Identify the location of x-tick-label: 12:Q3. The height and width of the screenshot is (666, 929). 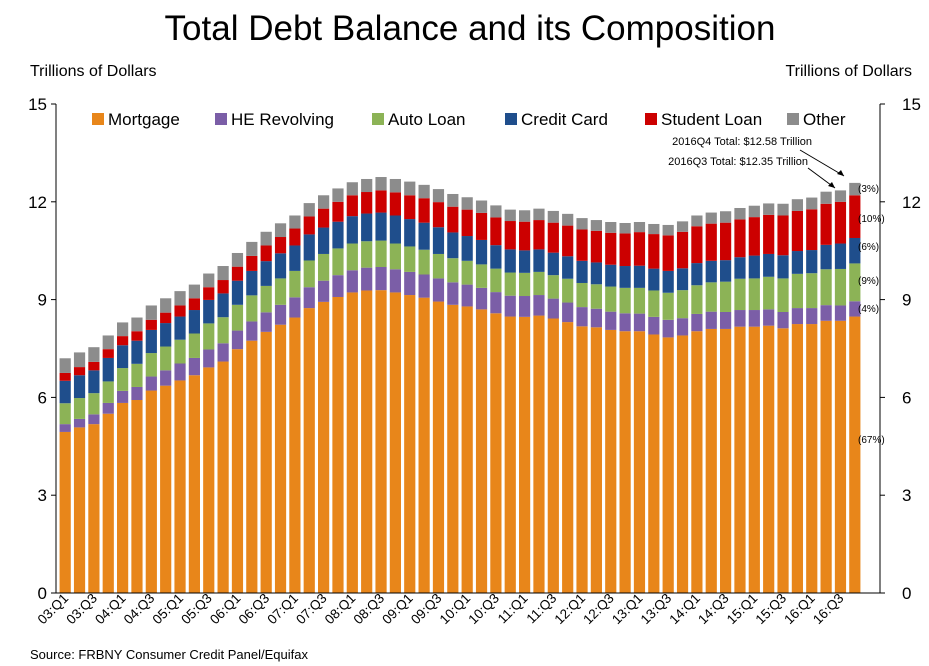
(598, 609).